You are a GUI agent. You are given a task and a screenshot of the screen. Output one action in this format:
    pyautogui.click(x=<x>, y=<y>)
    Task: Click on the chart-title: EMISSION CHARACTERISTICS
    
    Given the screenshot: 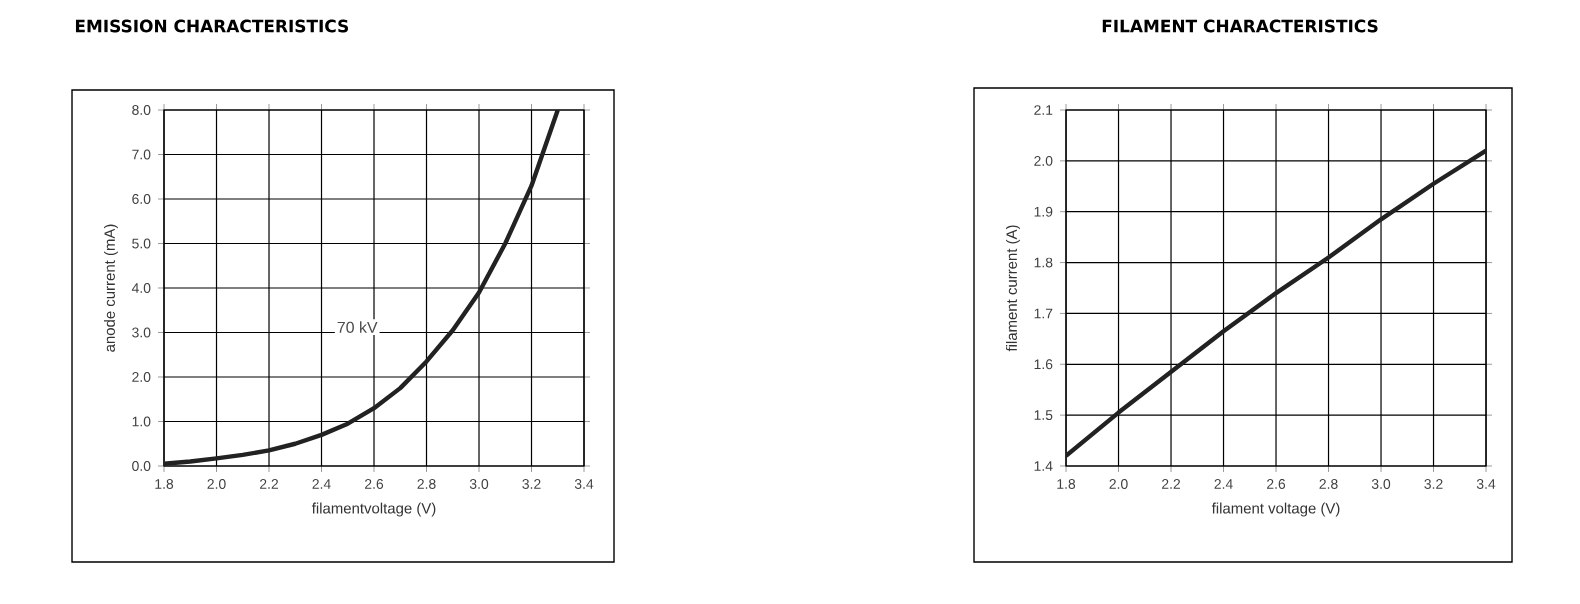 What is the action you would take?
    pyautogui.click(x=212, y=26)
    